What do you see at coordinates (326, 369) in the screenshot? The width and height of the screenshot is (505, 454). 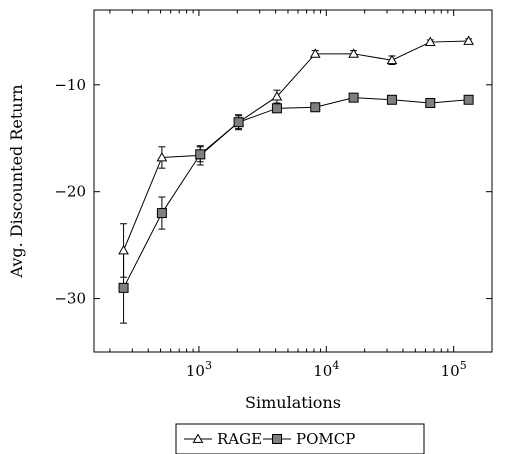 I see `x-tick-label: 10⁴` at bounding box center [326, 369].